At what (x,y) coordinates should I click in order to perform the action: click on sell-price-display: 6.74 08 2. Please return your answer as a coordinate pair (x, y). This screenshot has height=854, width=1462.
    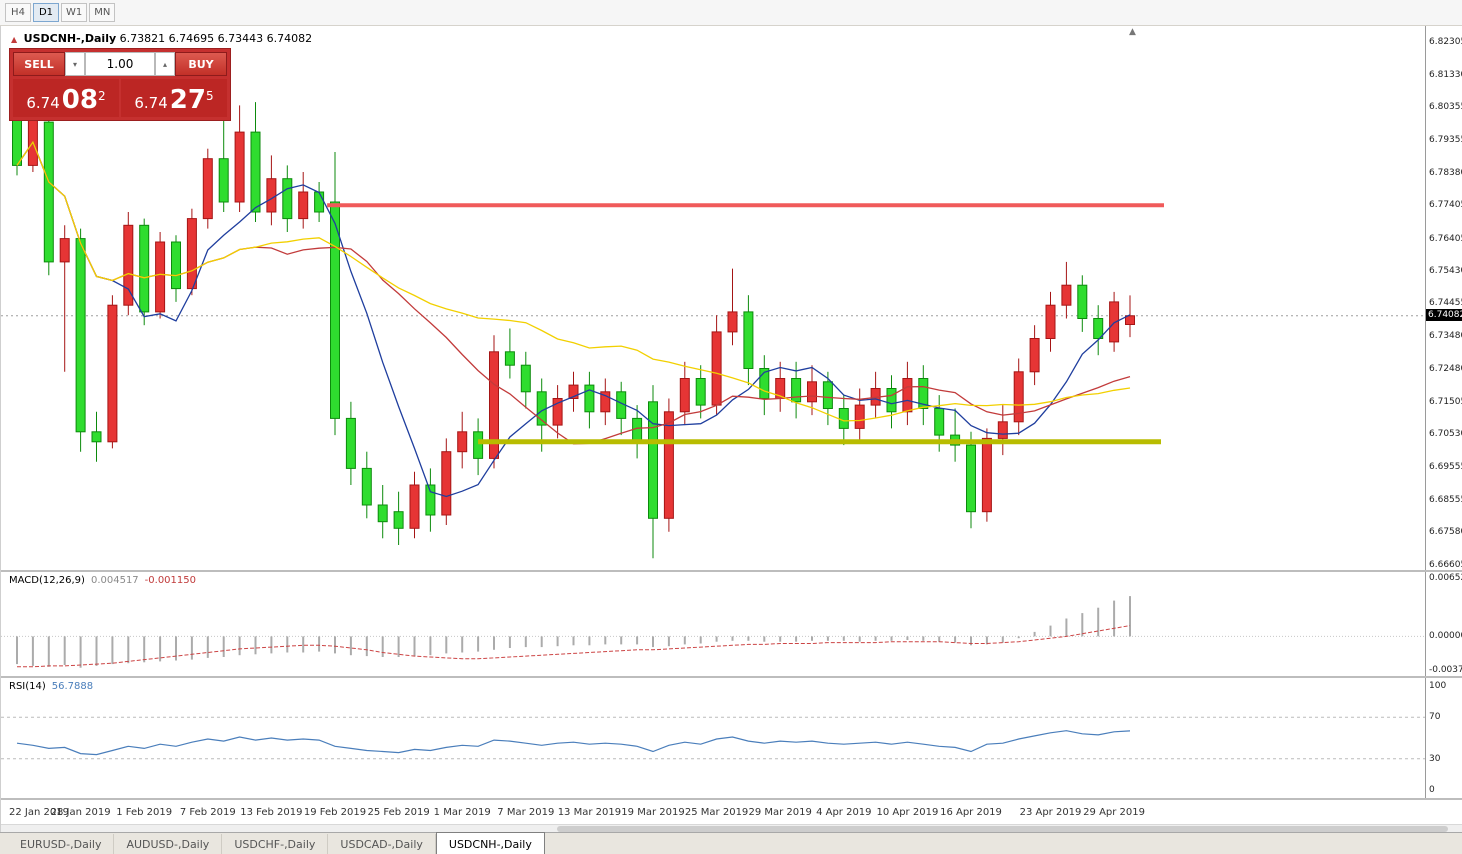
    Looking at the image, I should click on (66, 98).